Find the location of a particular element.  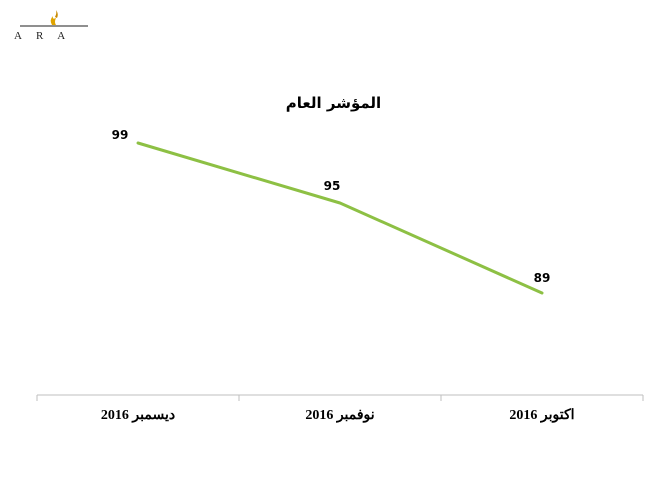

chart-title: المؤشر العام is located at coordinates (333, 103).